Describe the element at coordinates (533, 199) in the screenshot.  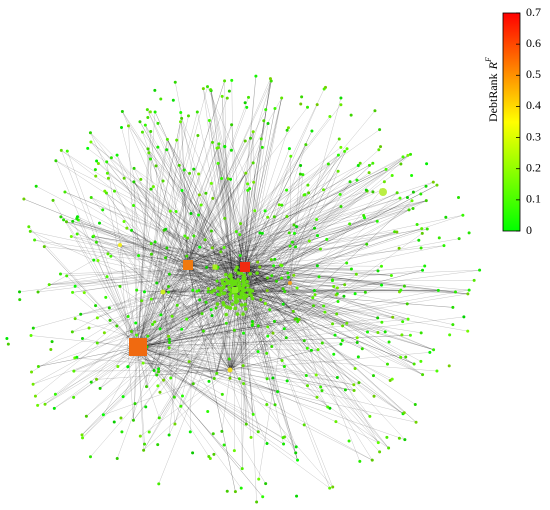
I see `colorbar-tick-label: 0.1` at that location.